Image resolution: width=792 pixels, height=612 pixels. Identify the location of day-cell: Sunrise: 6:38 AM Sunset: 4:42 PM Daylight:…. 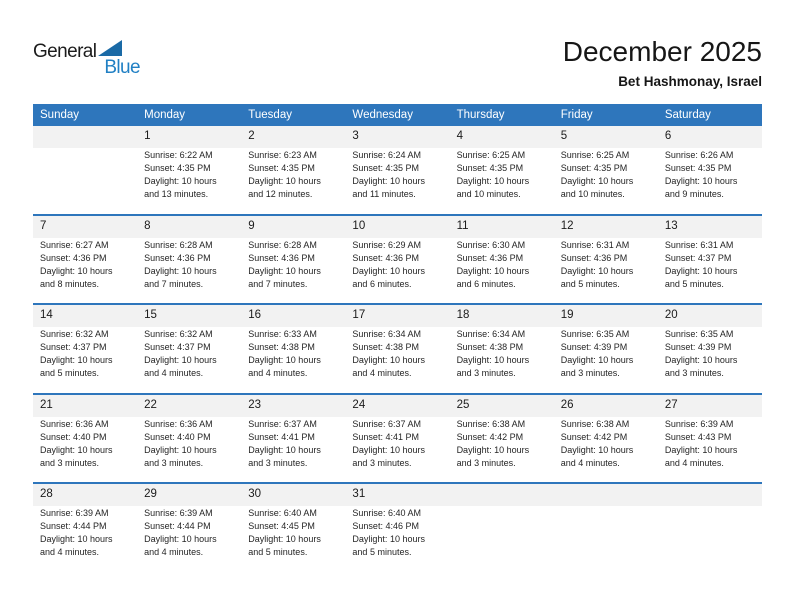
(606, 450).